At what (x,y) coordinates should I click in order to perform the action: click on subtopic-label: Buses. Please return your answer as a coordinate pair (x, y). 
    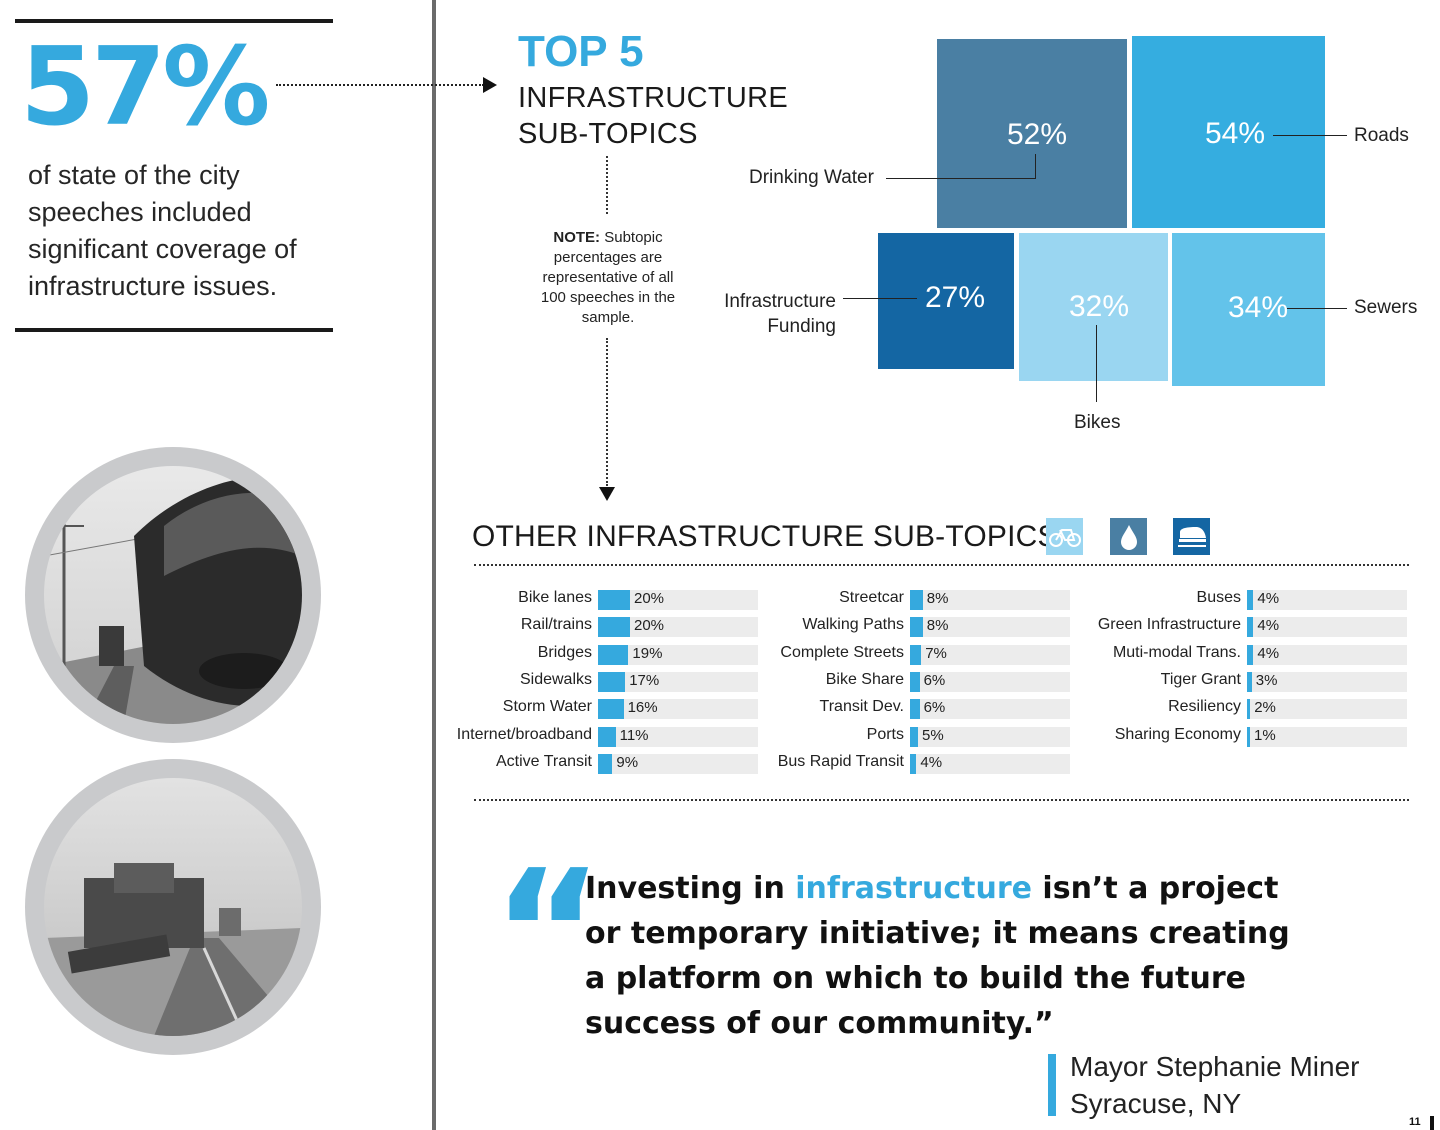
    Looking at the image, I should click on (1218, 597).